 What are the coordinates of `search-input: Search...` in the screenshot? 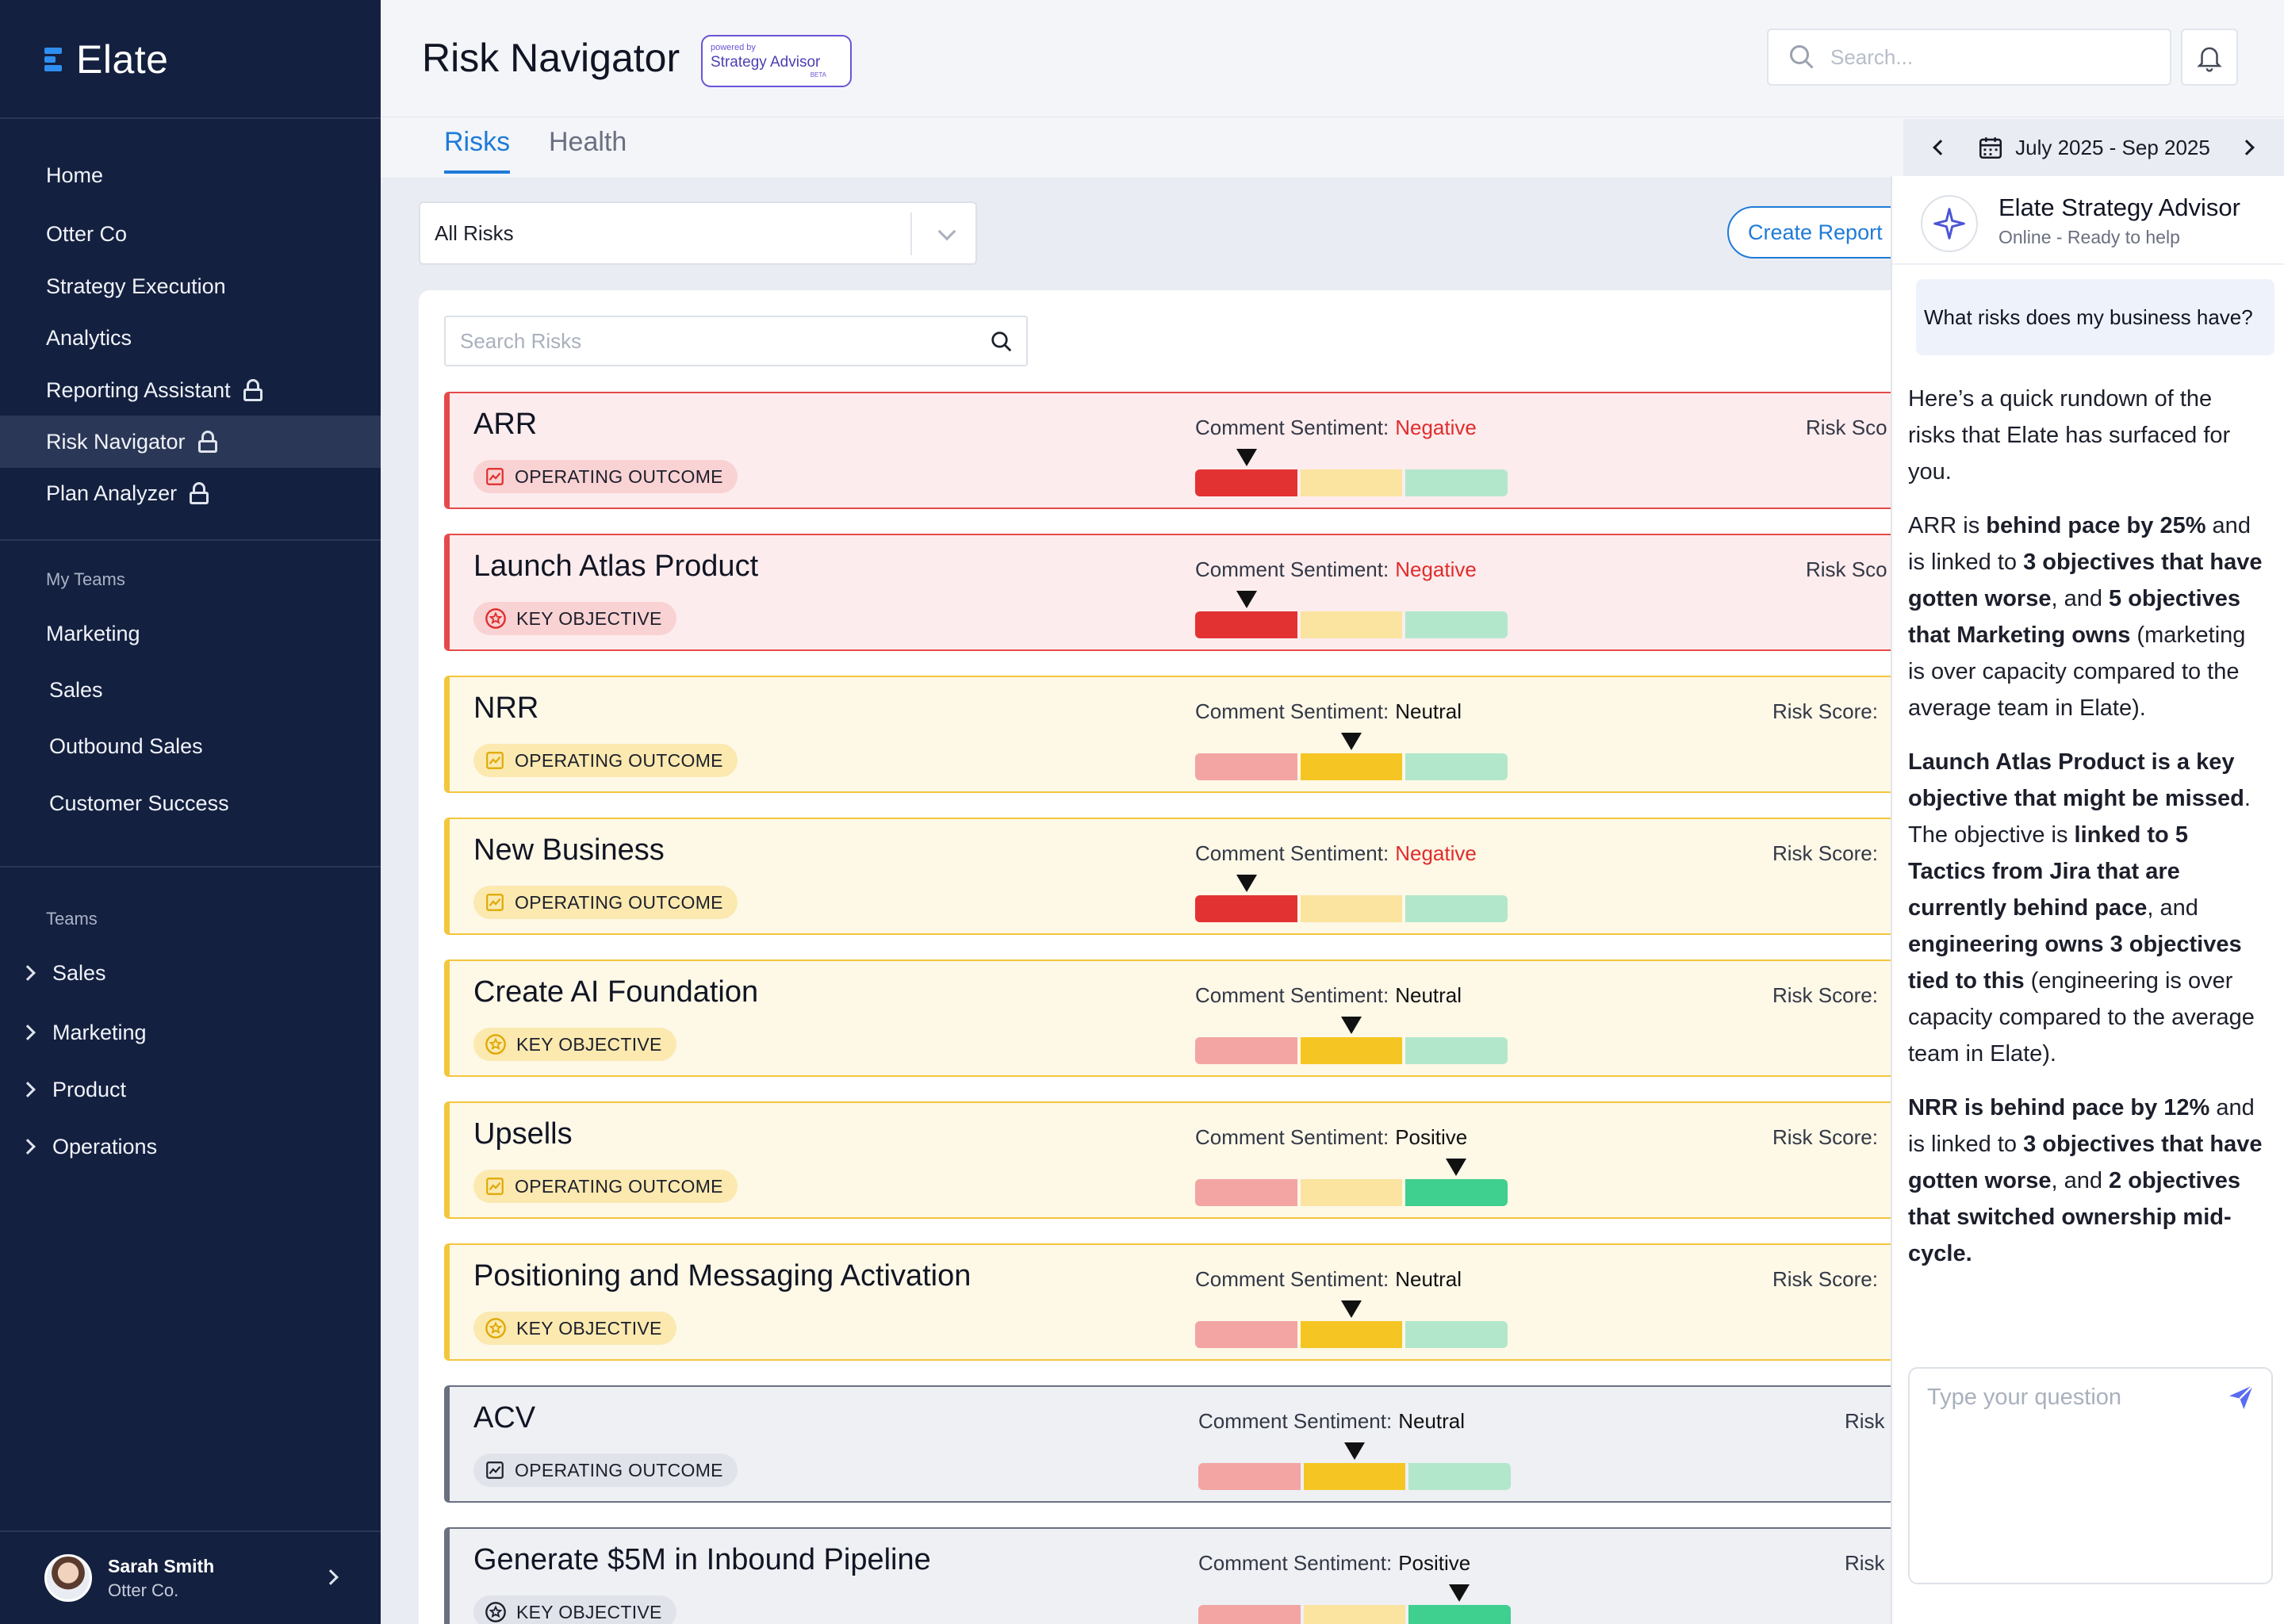 It's located at (1969, 57).